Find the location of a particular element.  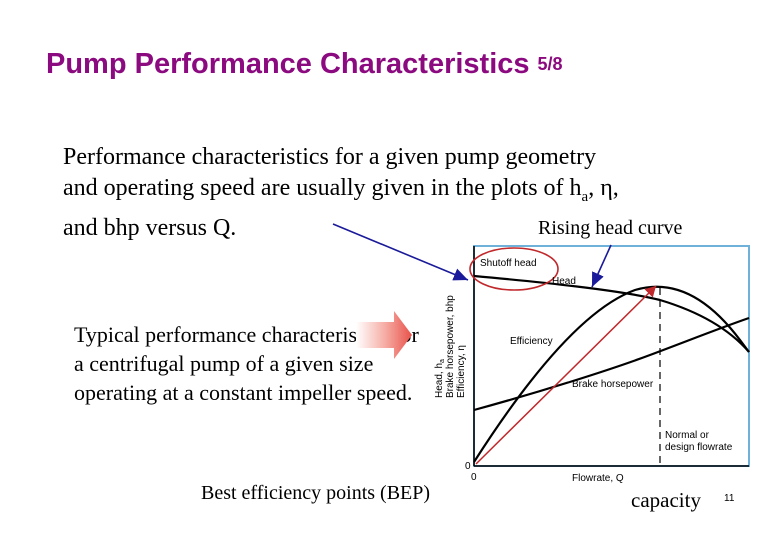

head-curve is located at coordinates (611, 313).